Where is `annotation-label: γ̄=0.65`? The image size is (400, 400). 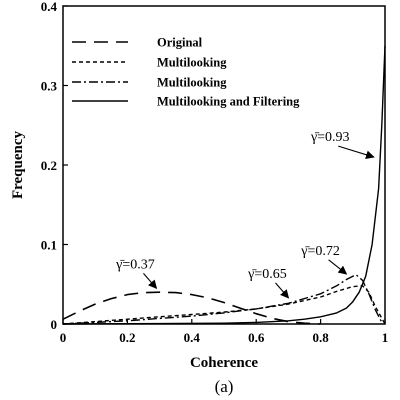
annotation-label: γ̄=0.65 is located at coordinates (267, 274).